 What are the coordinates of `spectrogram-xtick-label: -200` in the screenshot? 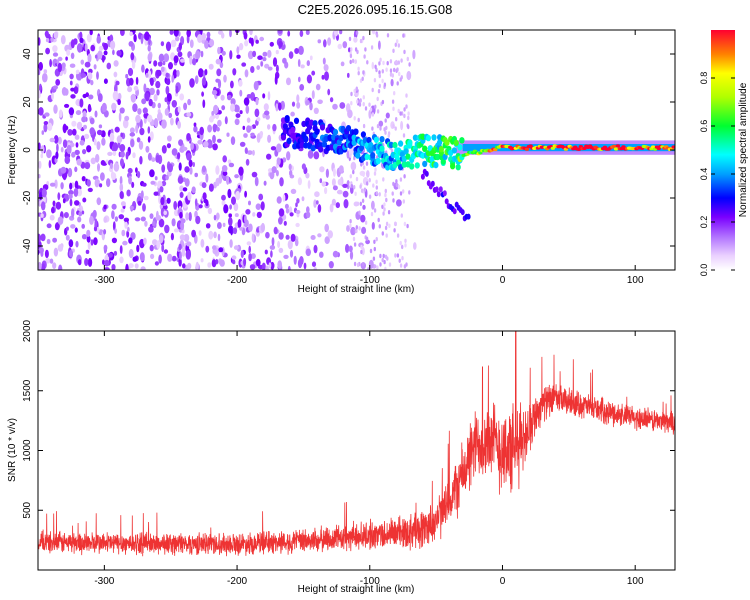 It's located at (237, 280).